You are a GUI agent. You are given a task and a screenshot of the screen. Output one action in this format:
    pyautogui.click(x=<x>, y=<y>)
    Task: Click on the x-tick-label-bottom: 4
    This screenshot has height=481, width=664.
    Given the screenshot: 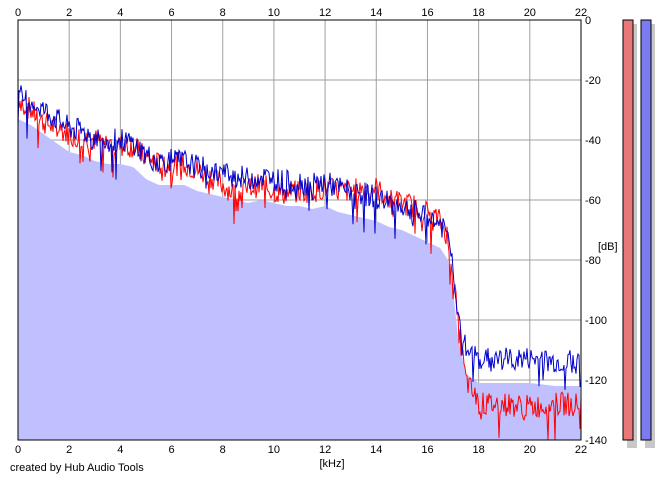 What is the action you would take?
    pyautogui.click(x=120, y=450)
    